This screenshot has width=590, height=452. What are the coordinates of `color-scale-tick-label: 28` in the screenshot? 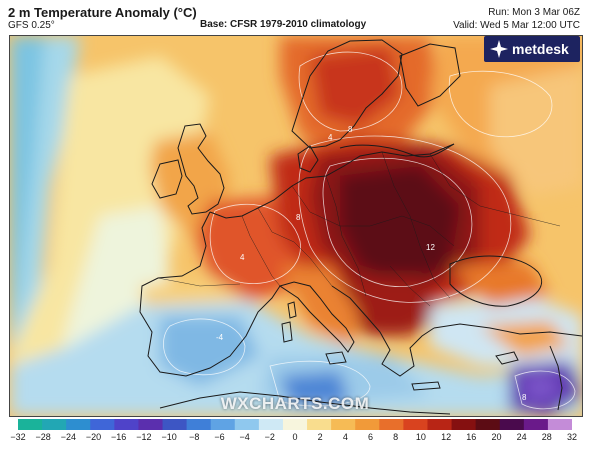 It's located at (546, 437).